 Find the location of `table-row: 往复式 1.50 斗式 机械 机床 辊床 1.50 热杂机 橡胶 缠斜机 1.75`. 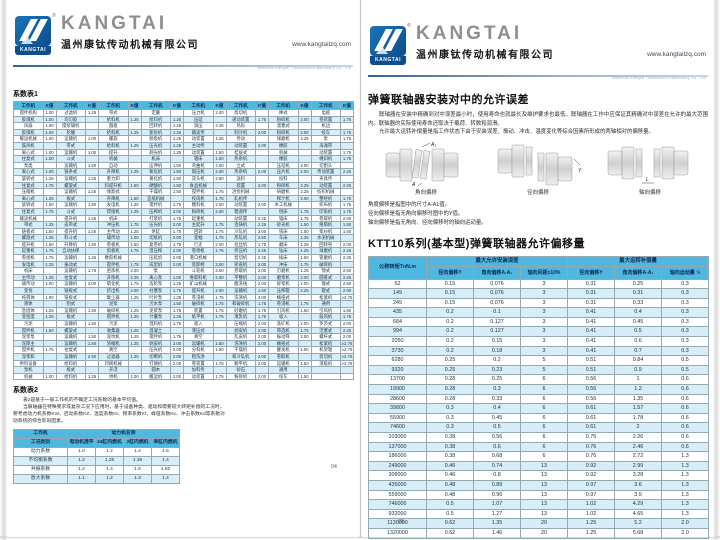

table-row: 往复式 1.50 斗式 机械 机床 辊床 1.50 热杂机 橡胶 缠斜机 1.75 is located at coordinates (183, 159).